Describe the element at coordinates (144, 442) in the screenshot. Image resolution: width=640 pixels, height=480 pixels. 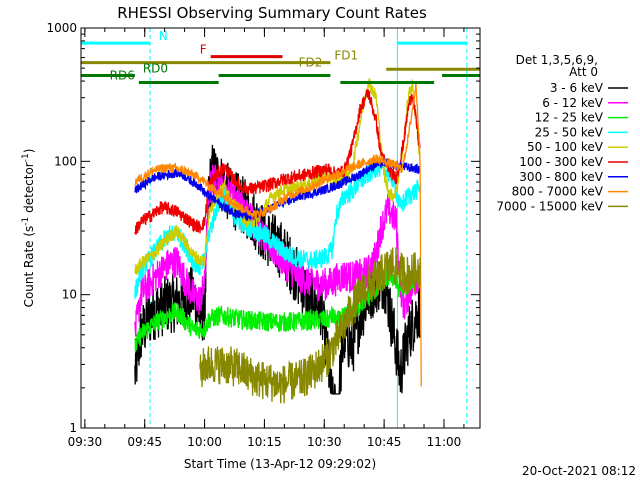
I see `x-tick-label: 09:45` at that location.